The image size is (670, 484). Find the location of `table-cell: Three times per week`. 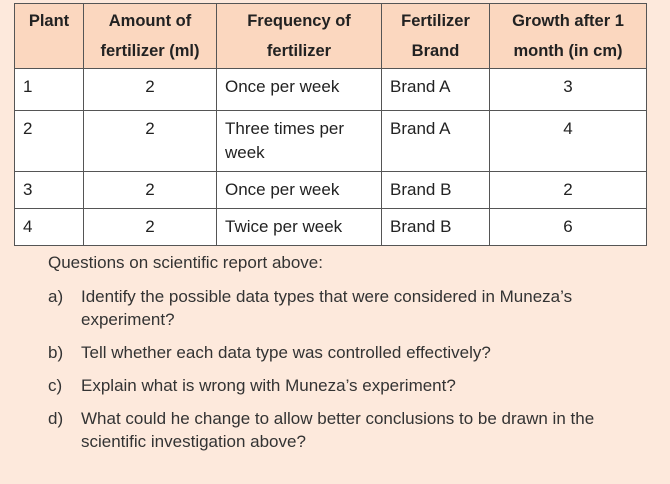

table-cell: Three times per week is located at coordinates (299, 141).